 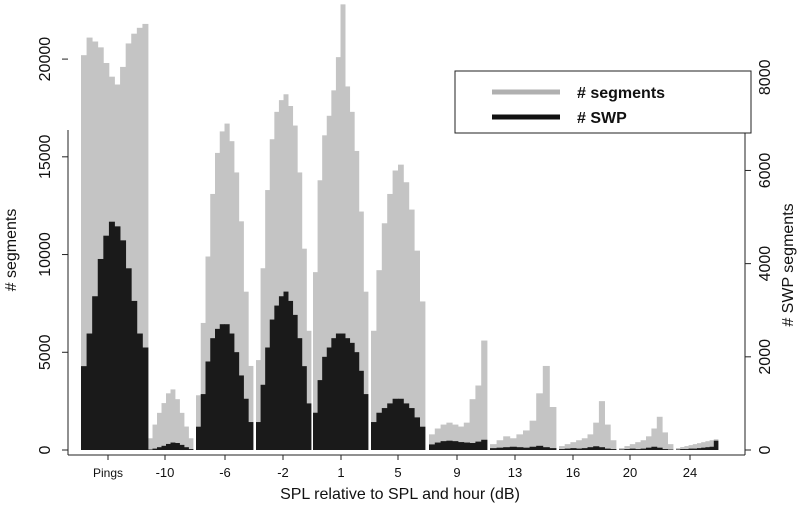 What do you see at coordinates (191, 444) in the screenshot?
I see `segments-bar--10-9` at bounding box center [191, 444].